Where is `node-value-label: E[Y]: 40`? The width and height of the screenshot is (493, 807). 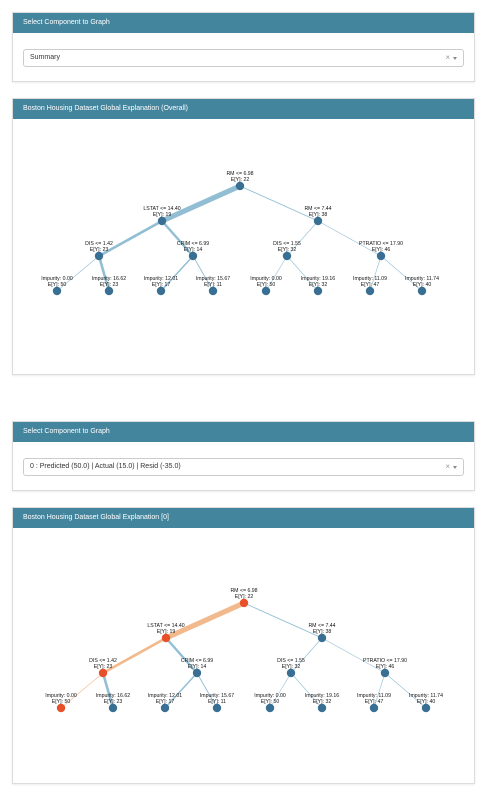
node-value-label: E[Y]: 40 is located at coordinates (426, 702).